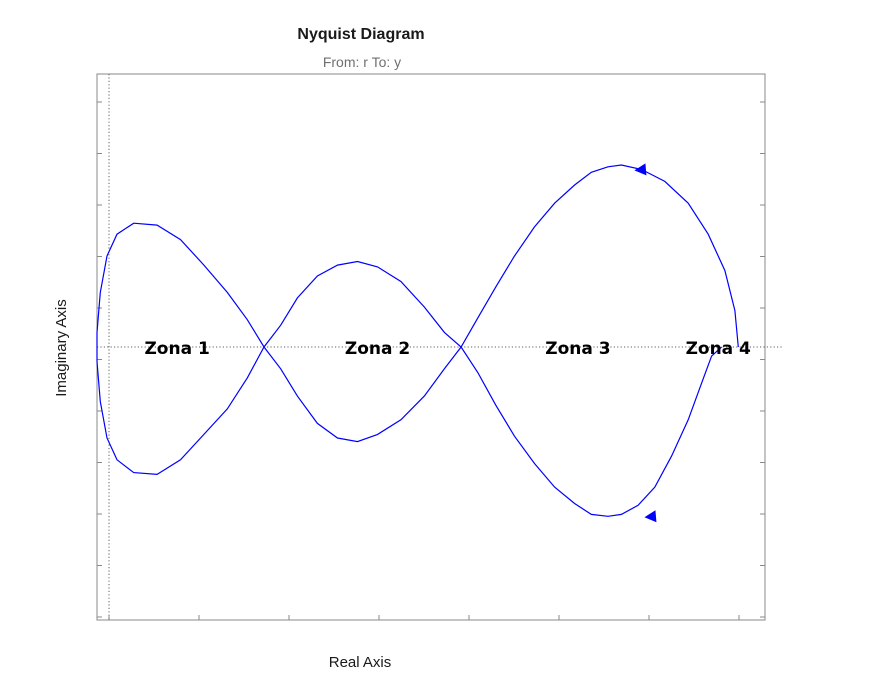 The image size is (869, 686). Describe the element at coordinates (360, 662) in the screenshot. I see `x-axis-label: Real Axis` at that location.